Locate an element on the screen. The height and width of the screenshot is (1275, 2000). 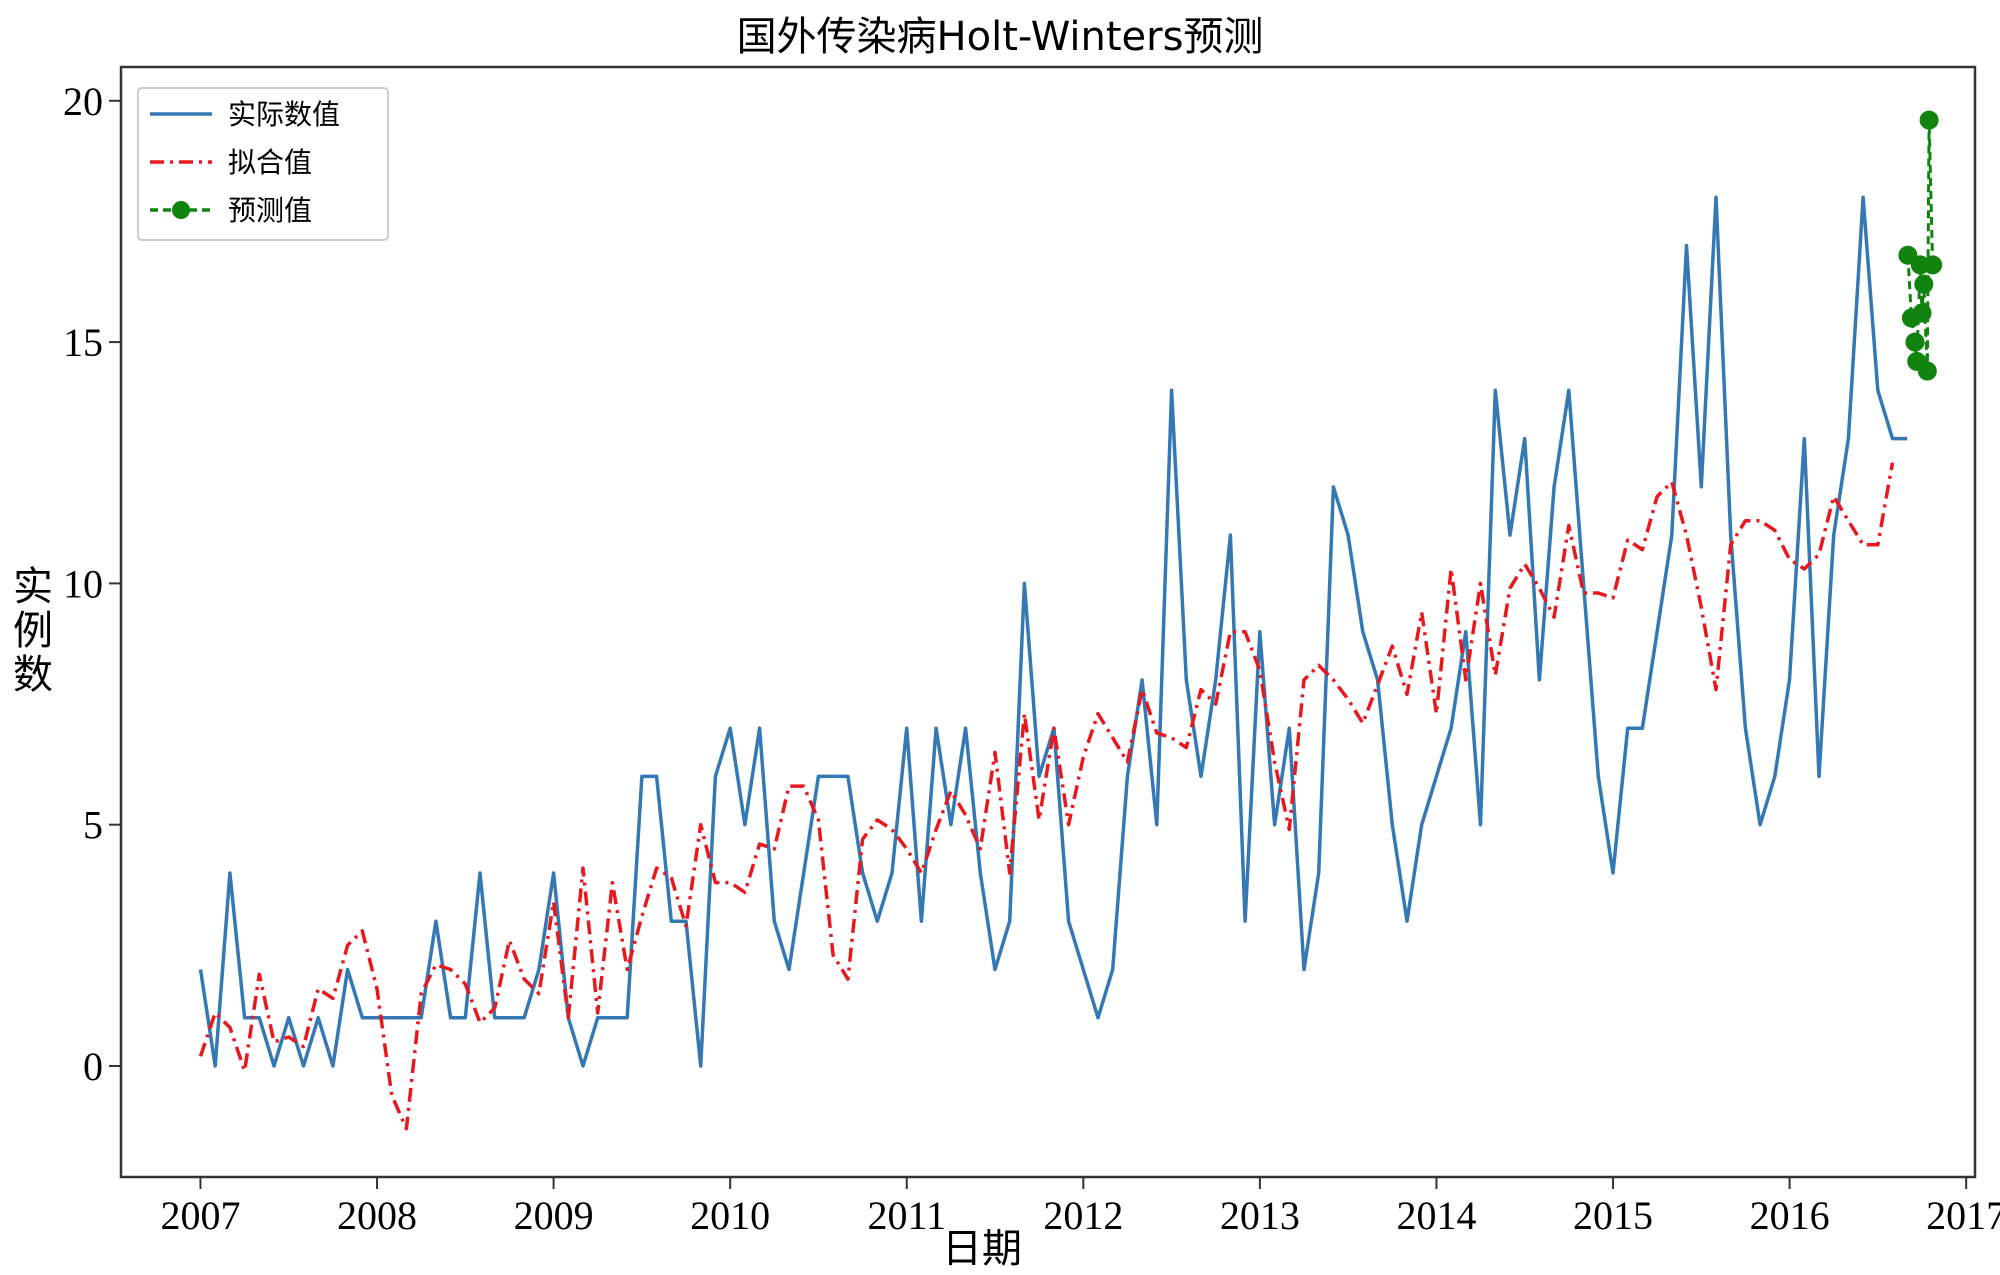
x-tick-label: 2009 is located at coordinates (554, 1215).